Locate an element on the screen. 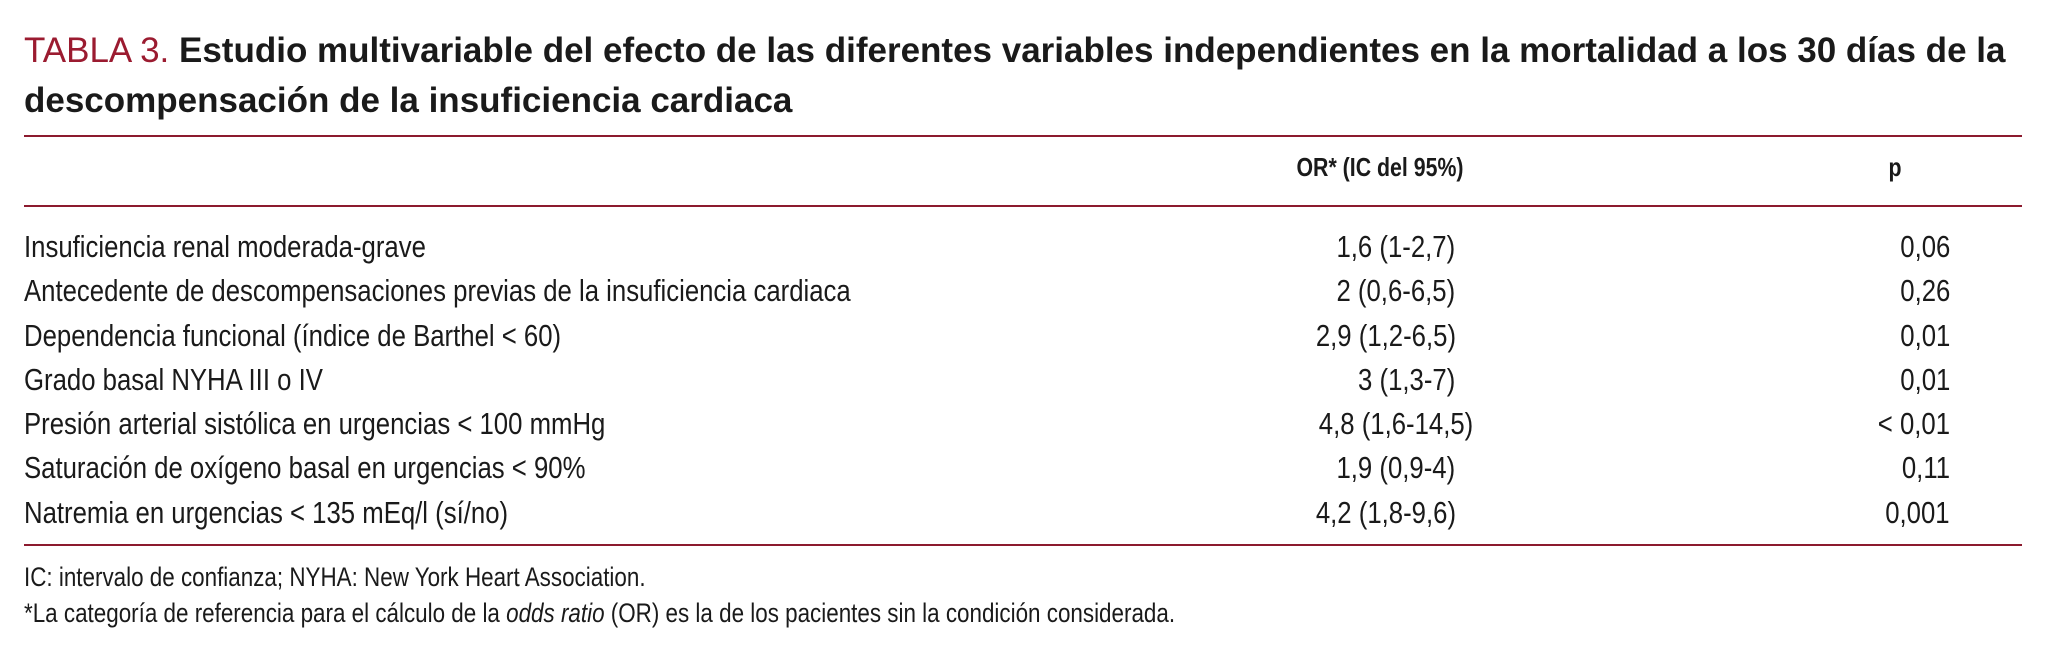  column-header-or: OR* (IC del 95%) is located at coordinates (1380, 167).